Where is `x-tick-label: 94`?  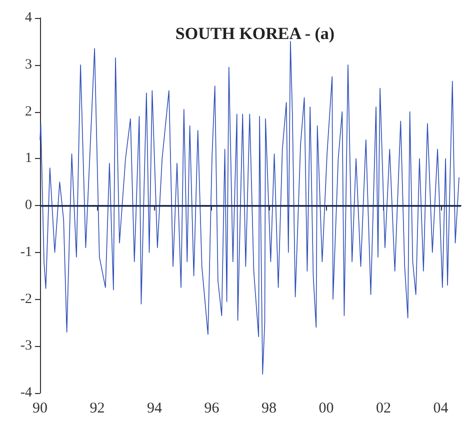
x-tick-label: 94 is located at coordinates (155, 408).